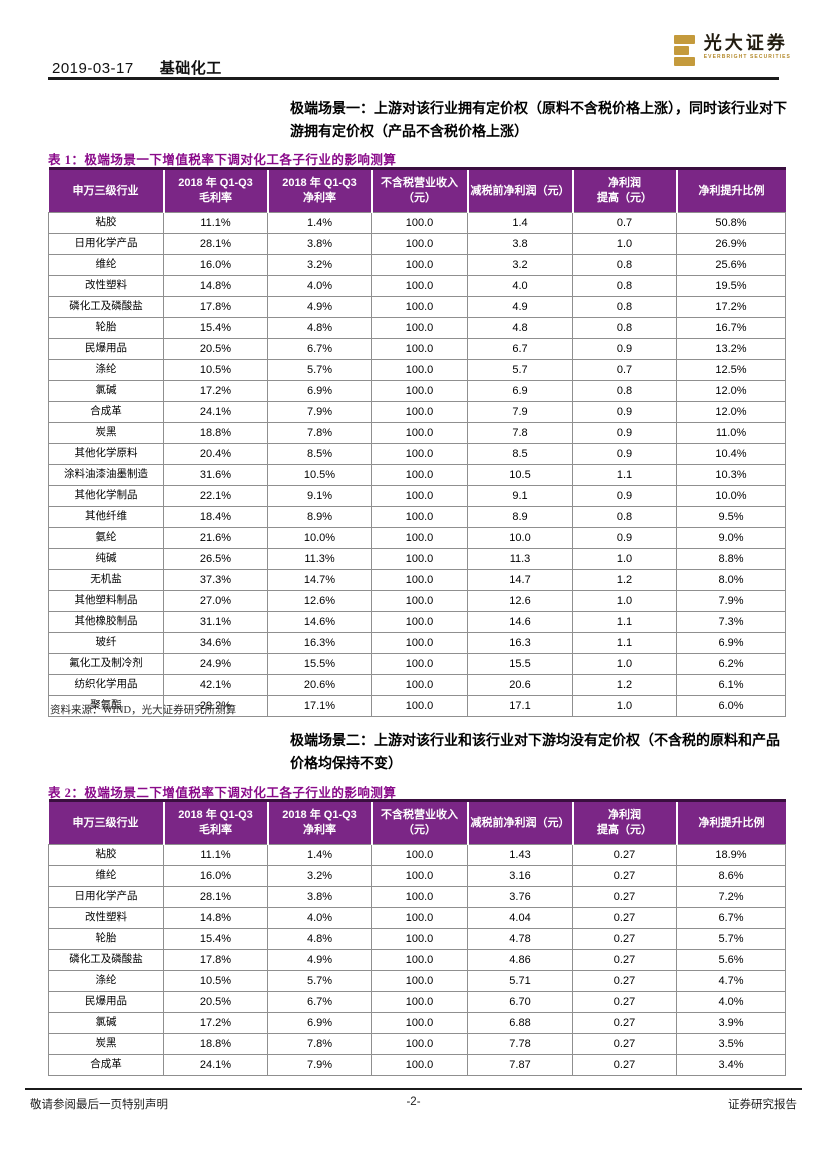  What do you see at coordinates (319, 517) in the screenshot?
I see `value-cell: 8.9%` at bounding box center [319, 517].